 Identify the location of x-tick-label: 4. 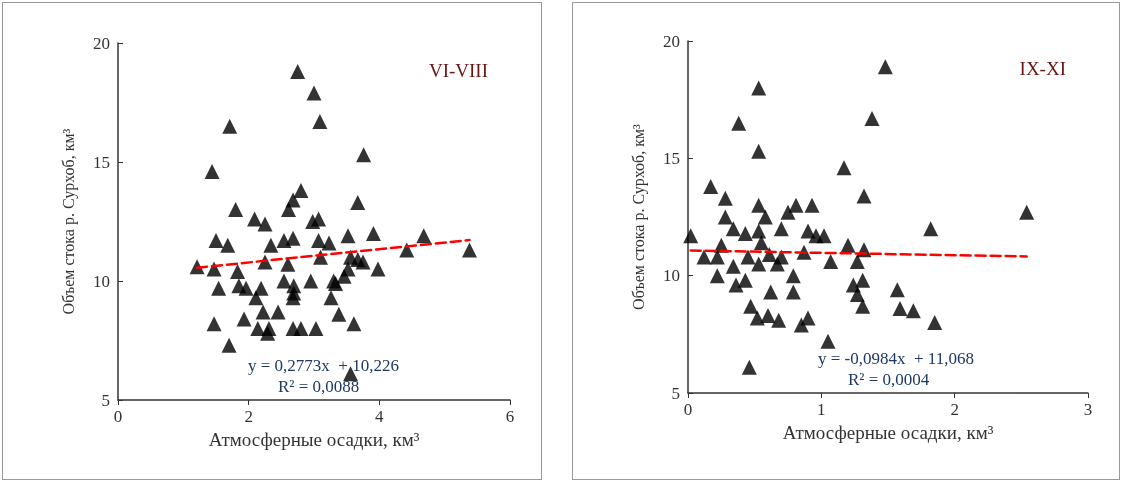
(380, 416).